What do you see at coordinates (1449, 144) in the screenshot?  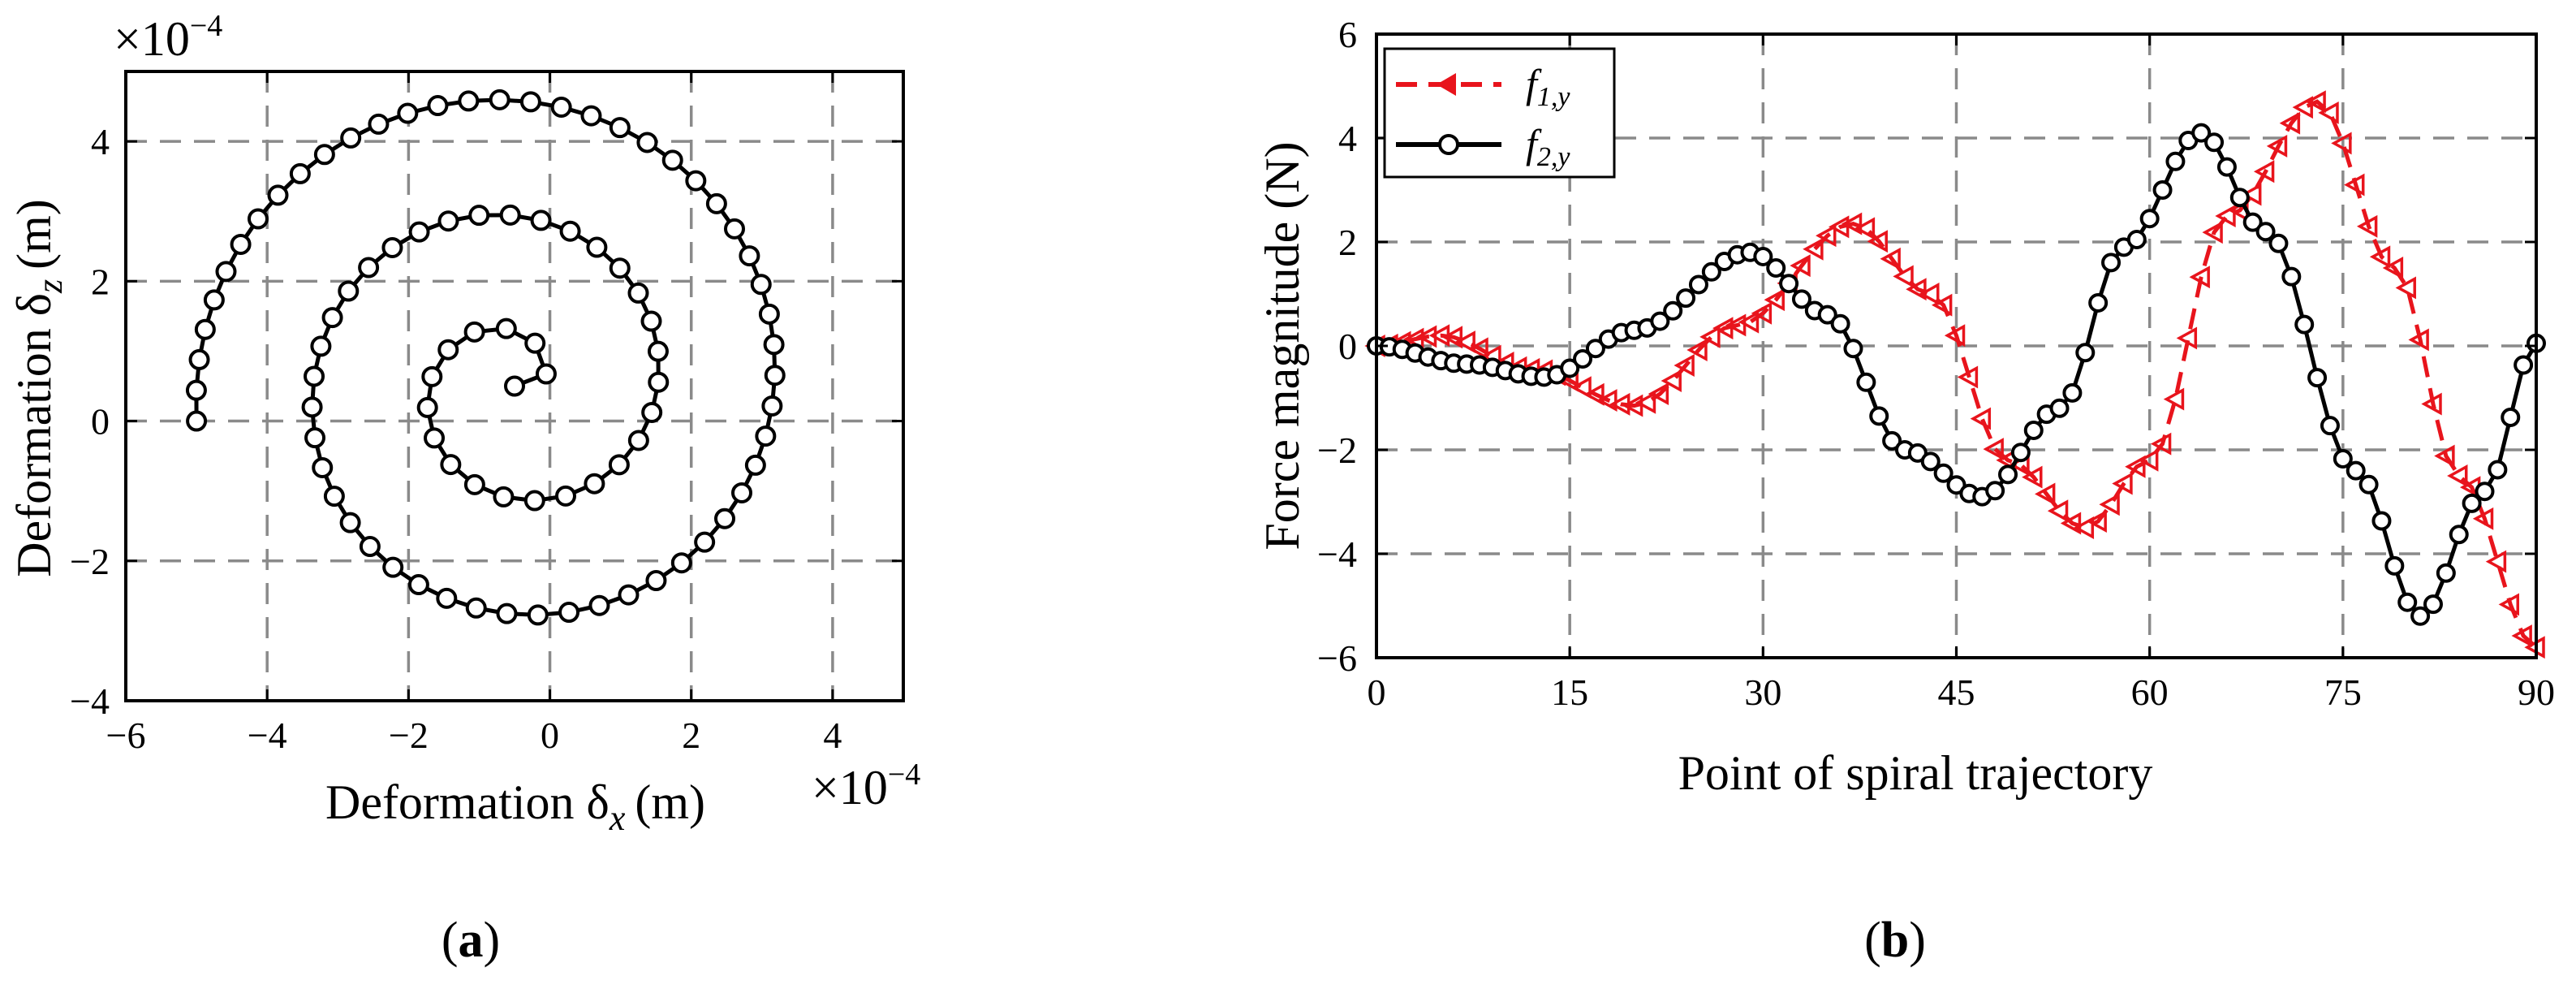 I see `legend-marker-f2y` at bounding box center [1449, 144].